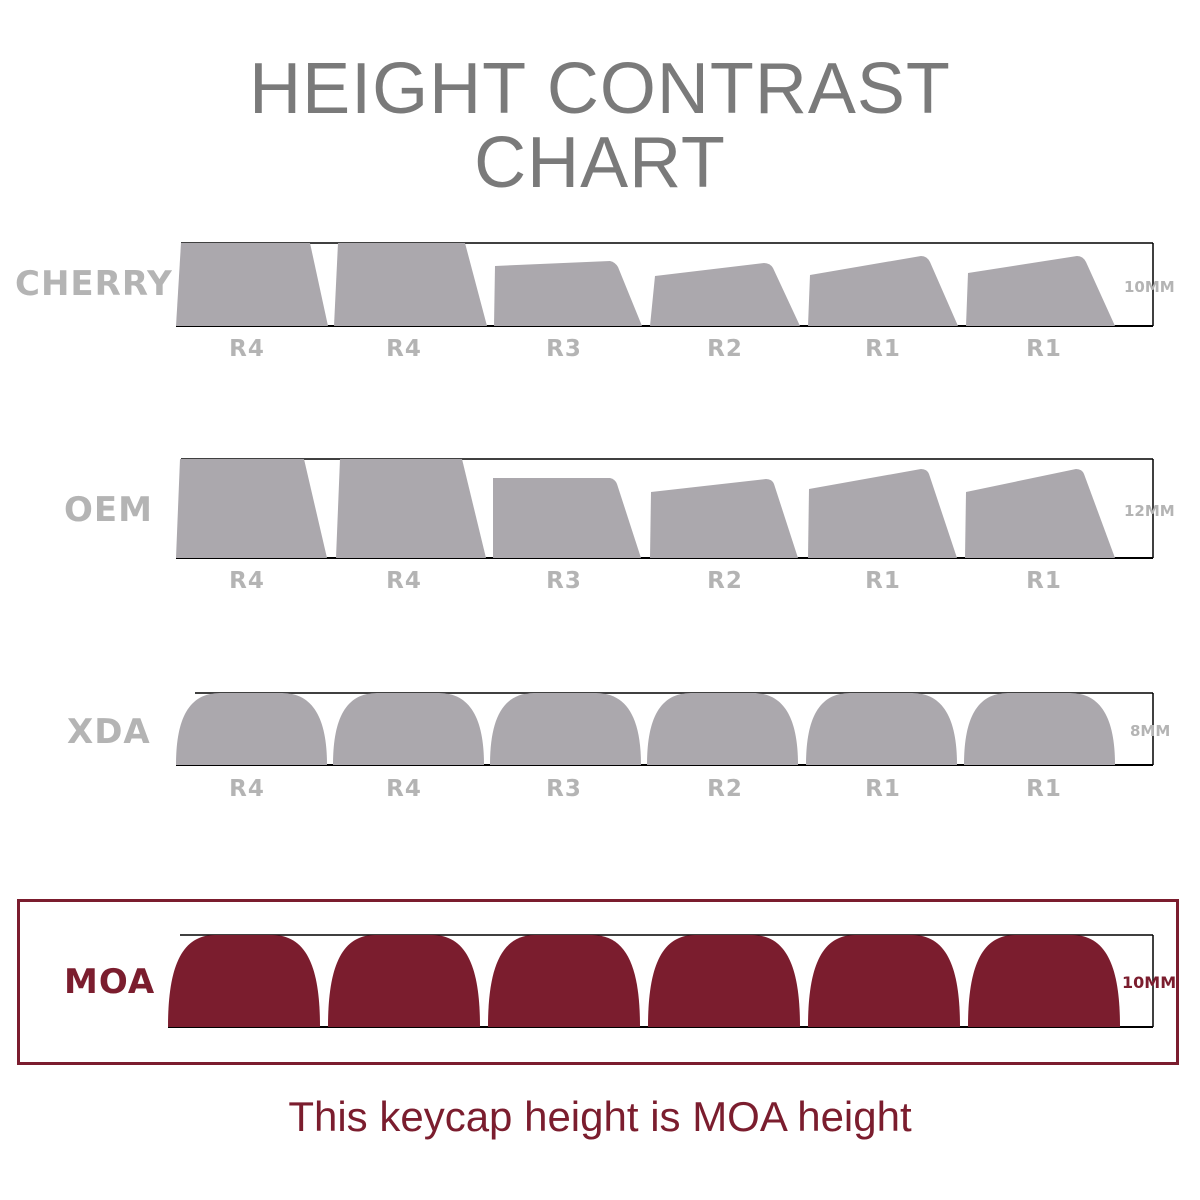  I want to click on cherry-section, so click(665, 284).